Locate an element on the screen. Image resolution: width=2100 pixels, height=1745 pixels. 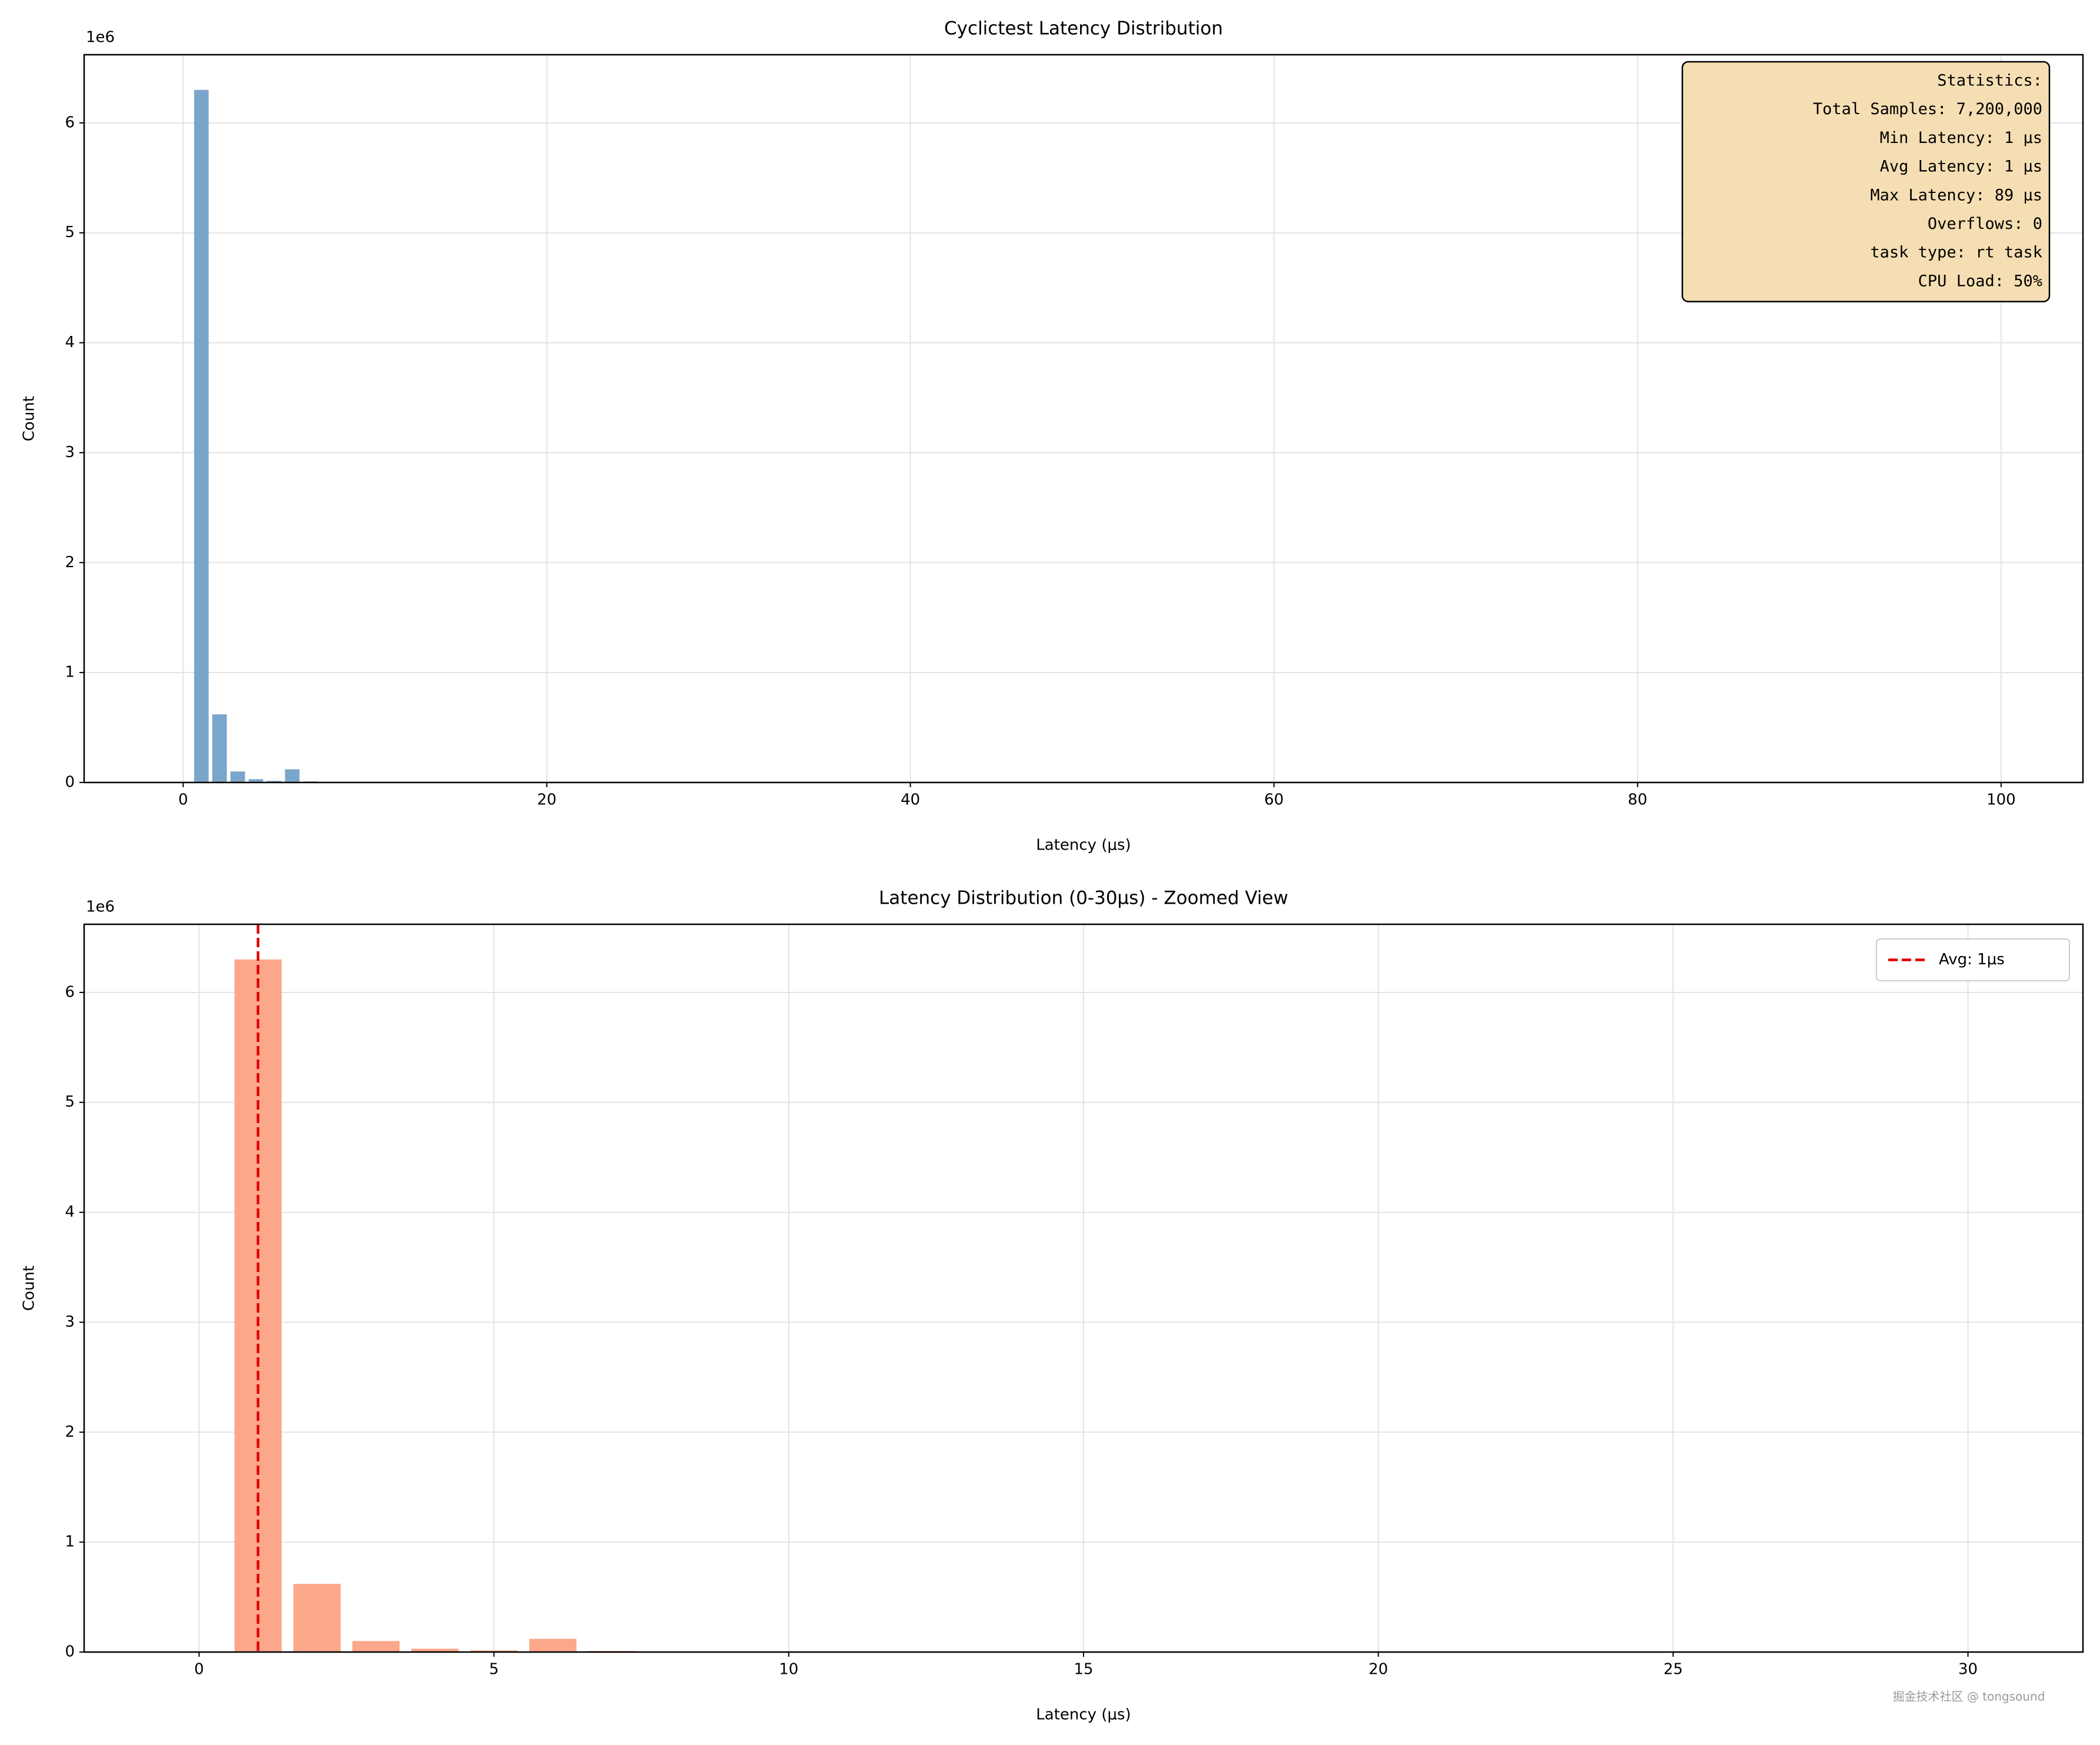
x-tick-label: 25 is located at coordinates (1673, 1670).